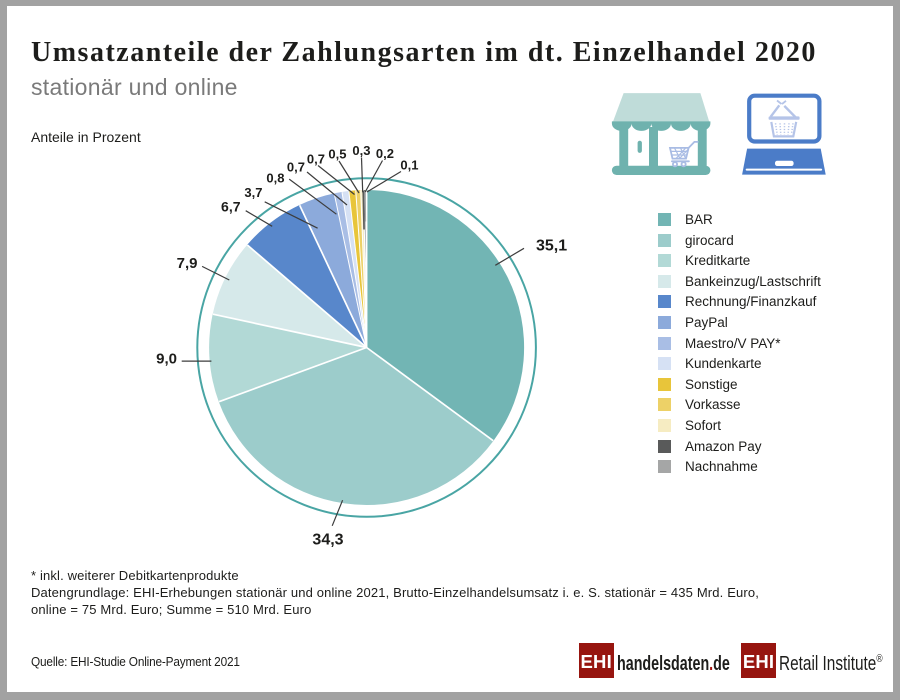 This screenshot has width=900, height=700. I want to click on svg-text: 3,7, so click(253, 192).